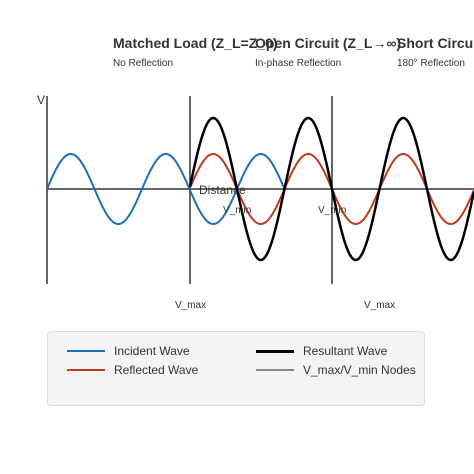  What do you see at coordinates (379, 305) in the screenshot?
I see `vmax-label-2: V_max` at bounding box center [379, 305].